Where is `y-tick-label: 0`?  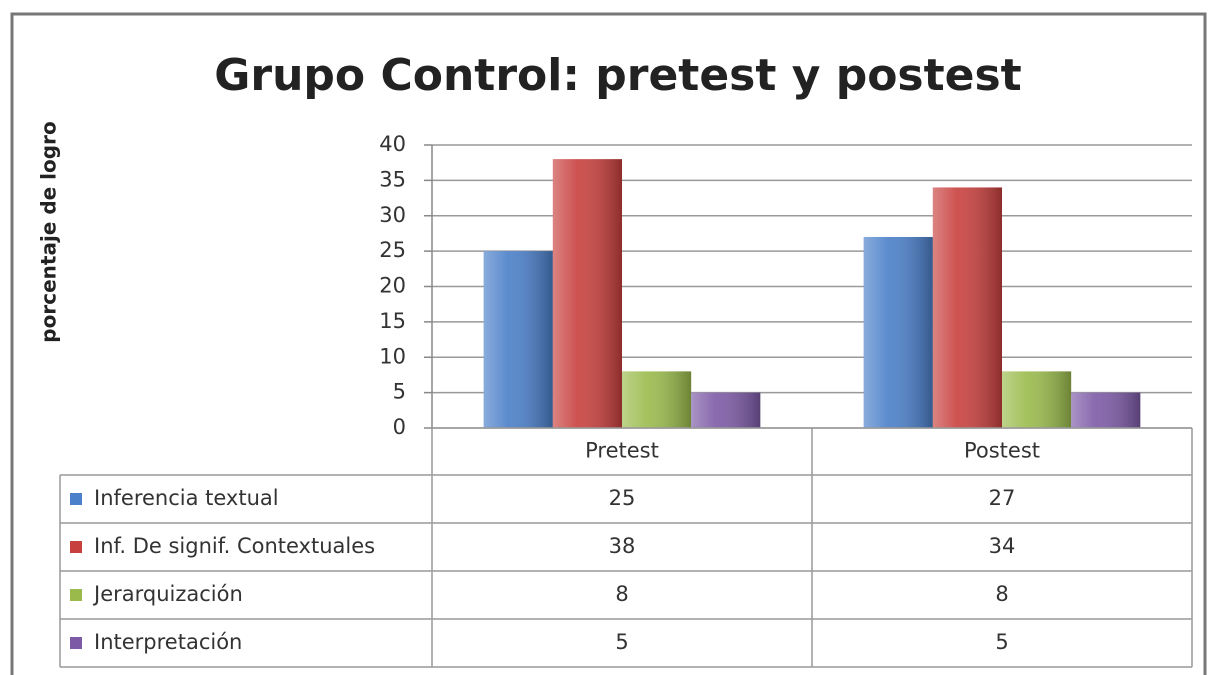
y-tick-label: 0 is located at coordinates (399, 427).